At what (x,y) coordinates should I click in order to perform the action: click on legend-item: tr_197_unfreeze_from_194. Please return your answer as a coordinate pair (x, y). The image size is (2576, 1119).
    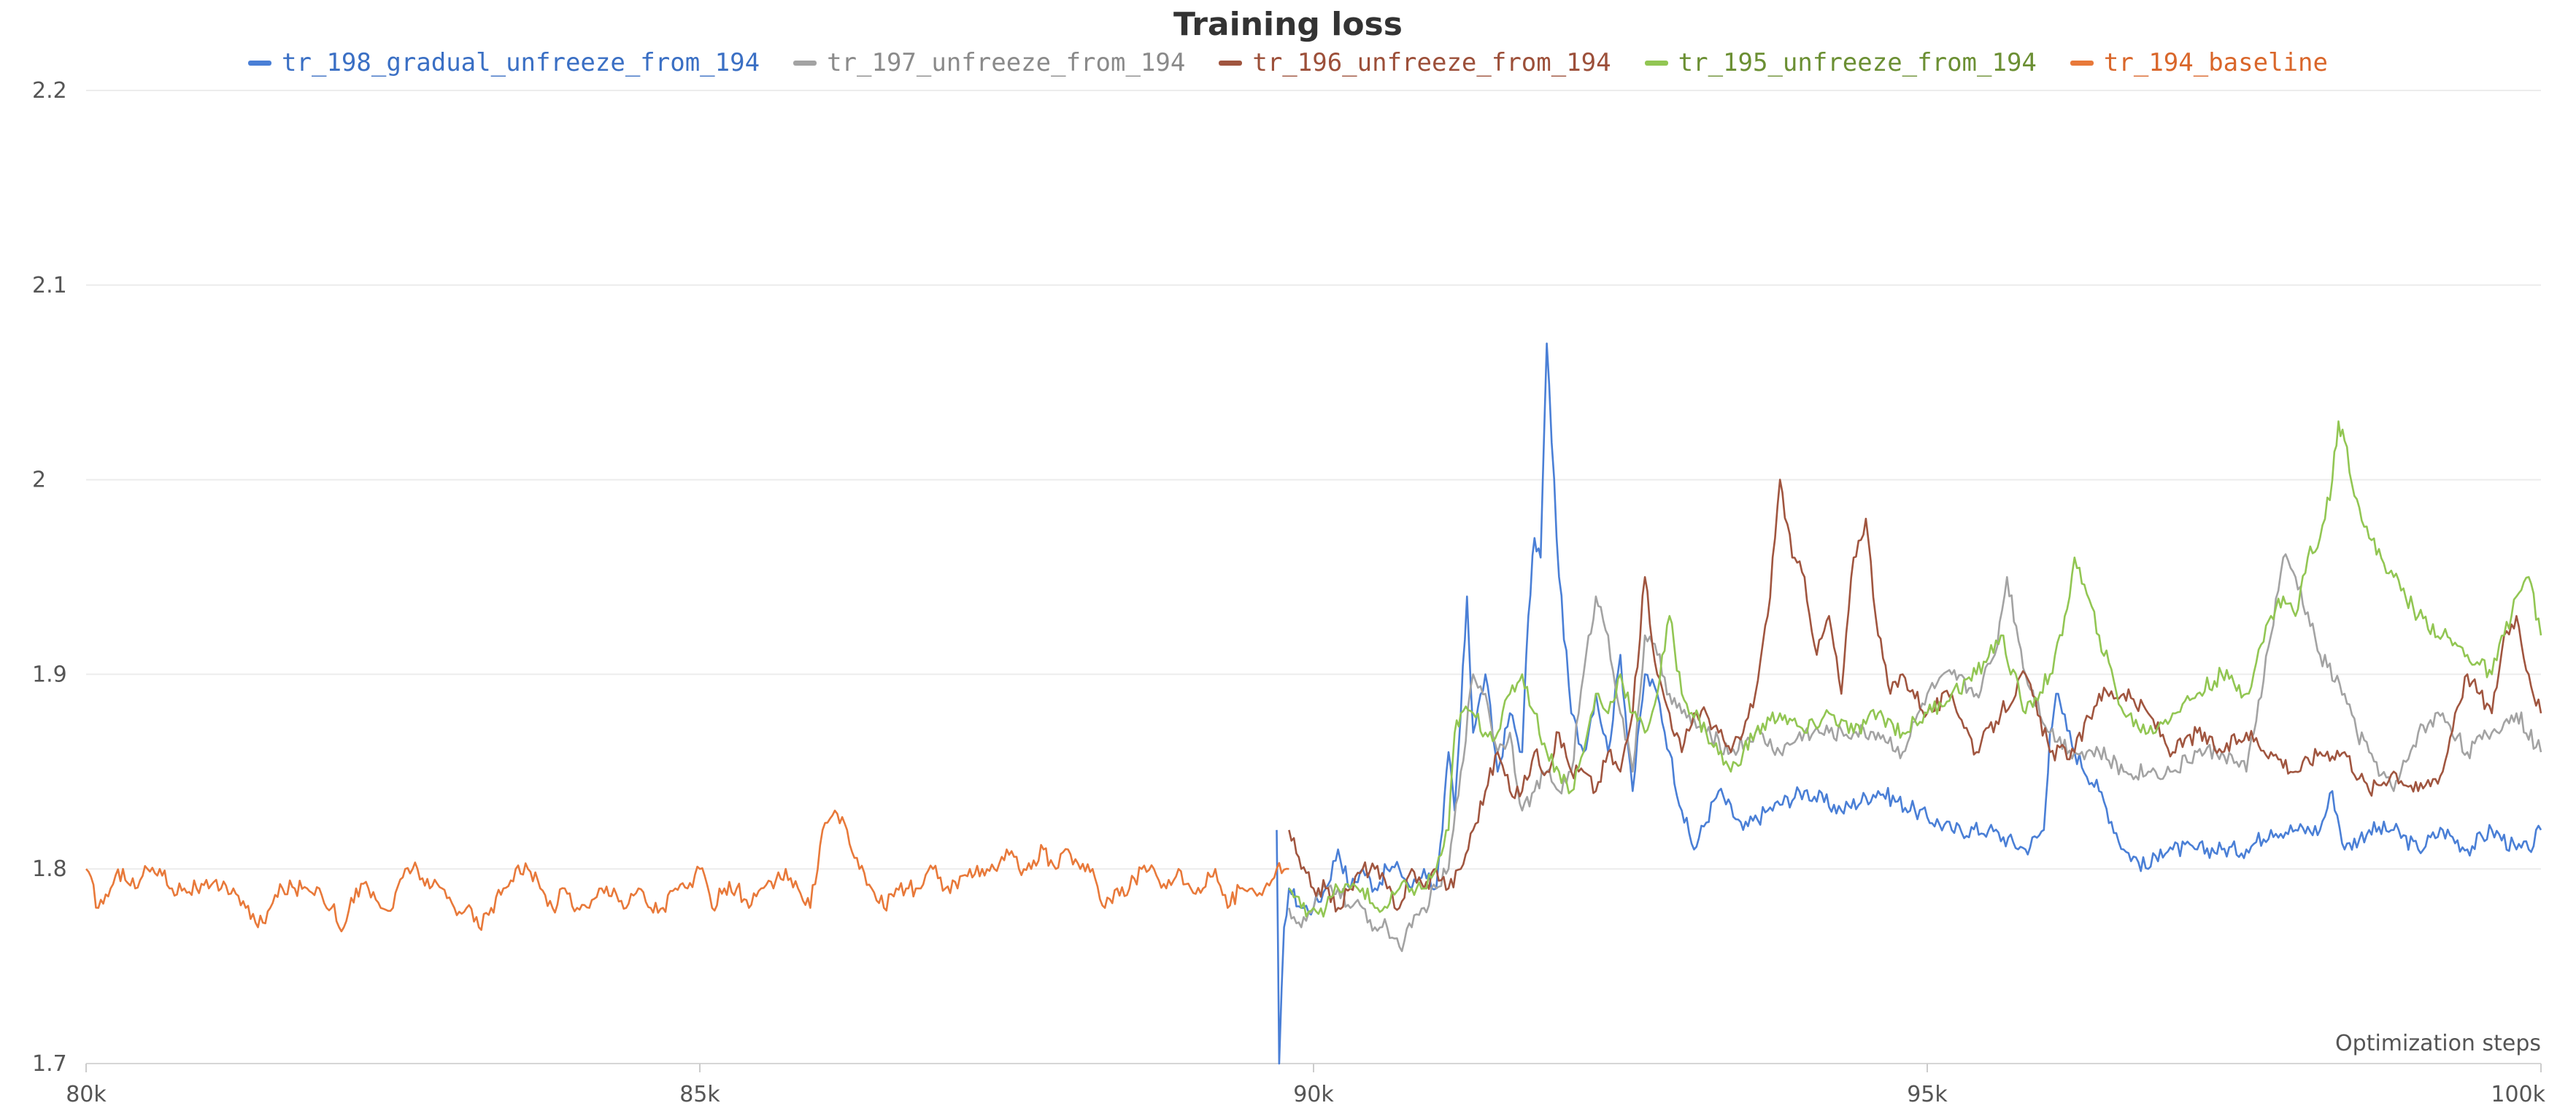
    Looking at the image, I should click on (989, 62).